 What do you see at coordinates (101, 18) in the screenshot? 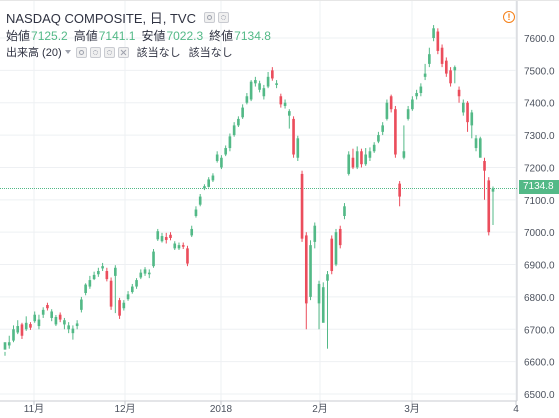
I see `symbol-title: NASDAQ COMPOSITE, 日, TVC` at bounding box center [101, 18].